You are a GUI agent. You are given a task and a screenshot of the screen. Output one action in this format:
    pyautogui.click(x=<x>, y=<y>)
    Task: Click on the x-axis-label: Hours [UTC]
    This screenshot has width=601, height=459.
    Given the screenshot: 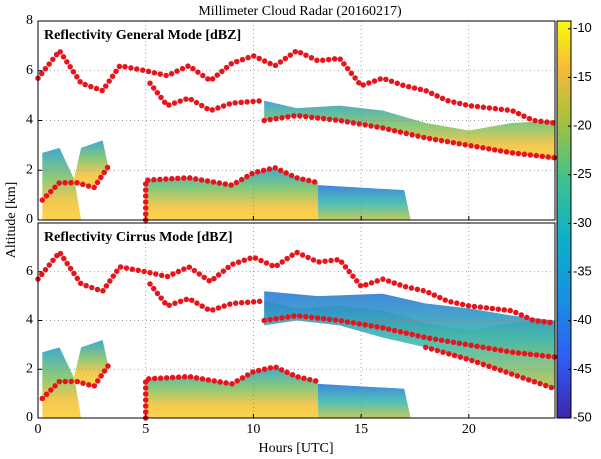 What is the action you would take?
    pyautogui.click(x=295, y=448)
    